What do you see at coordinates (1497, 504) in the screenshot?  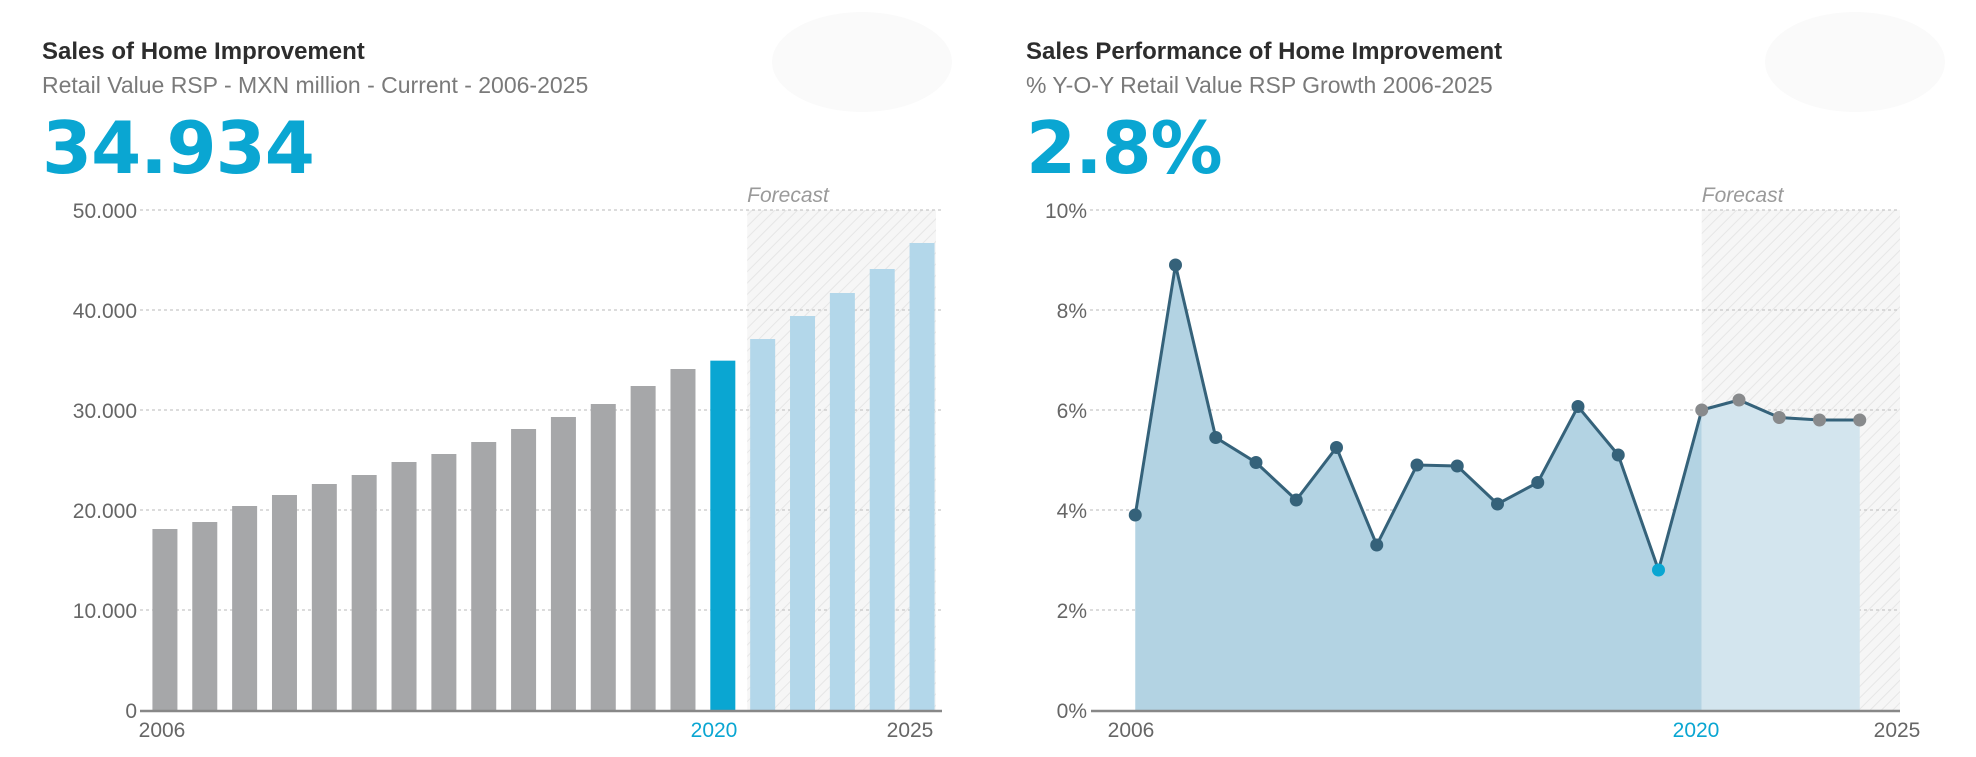 I see `point-2016` at bounding box center [1497, 504].